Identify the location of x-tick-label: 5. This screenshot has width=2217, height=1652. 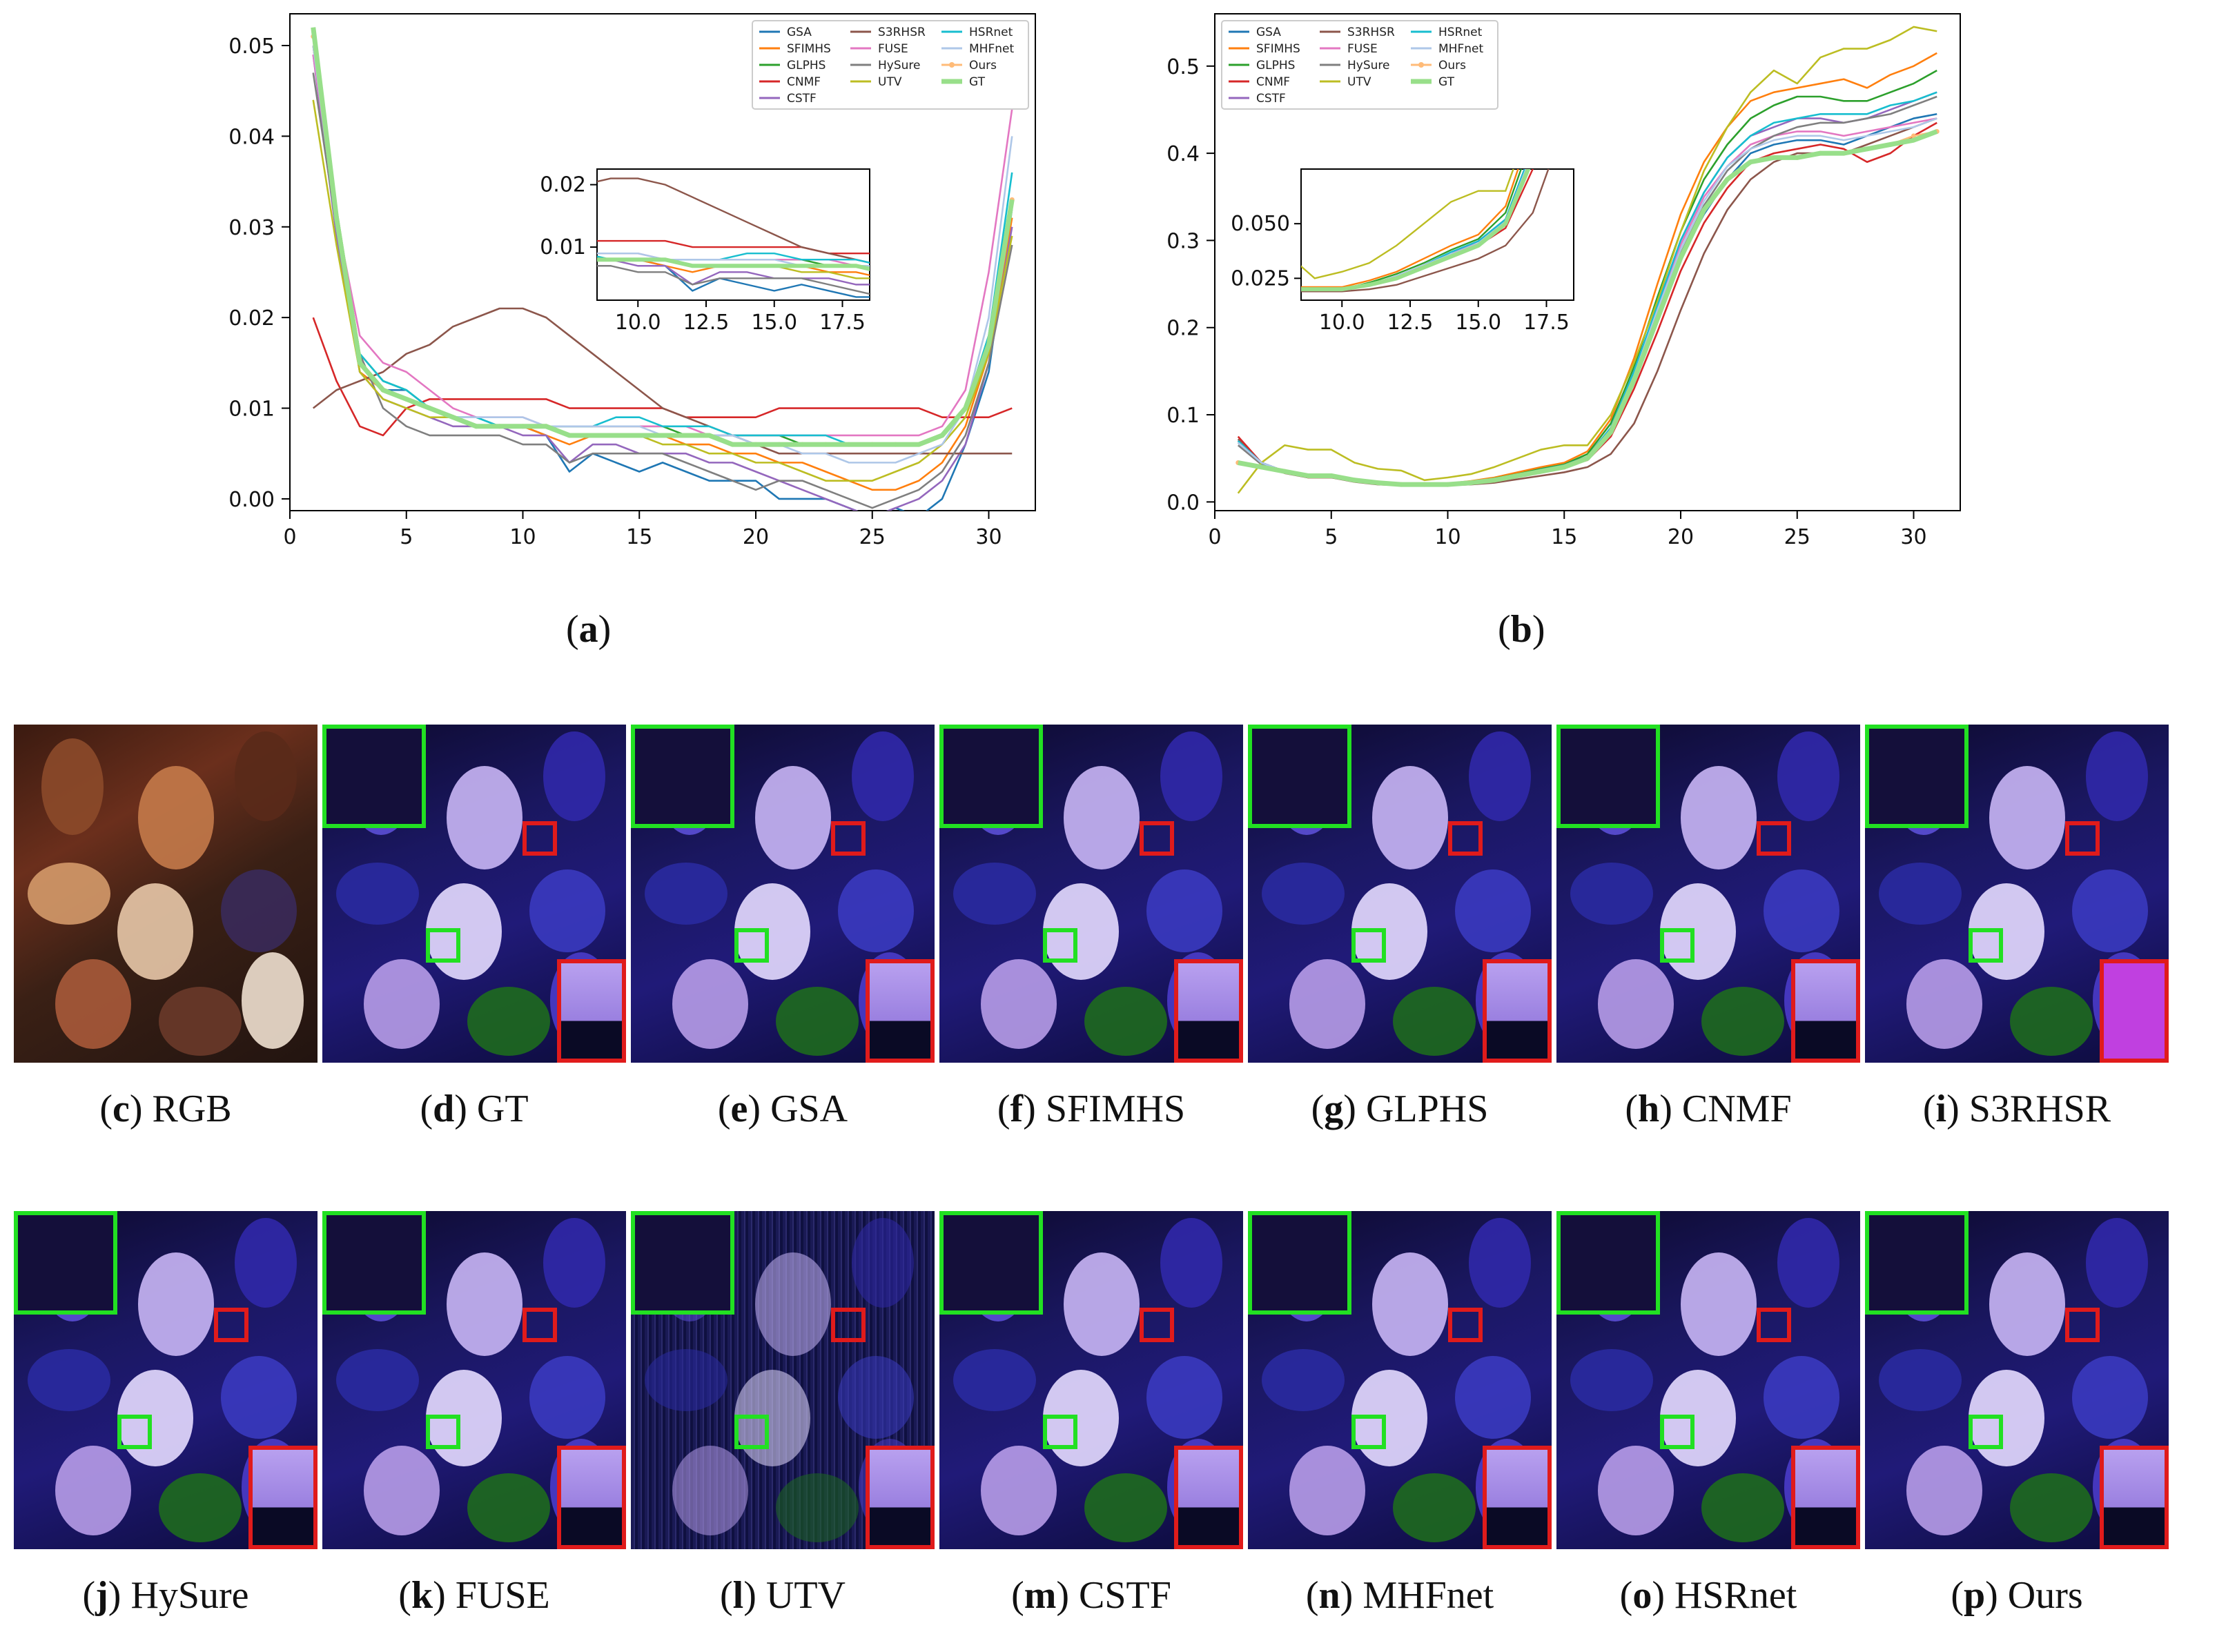
(1331, 537).